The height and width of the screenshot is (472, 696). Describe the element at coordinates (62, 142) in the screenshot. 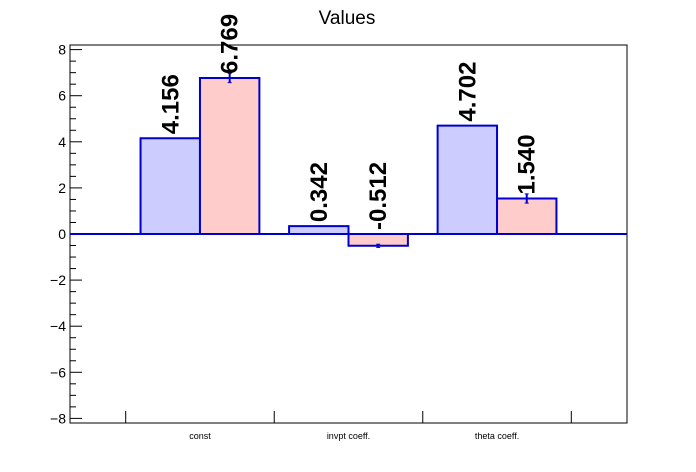

I see `y-tick-label: 4` at that location.